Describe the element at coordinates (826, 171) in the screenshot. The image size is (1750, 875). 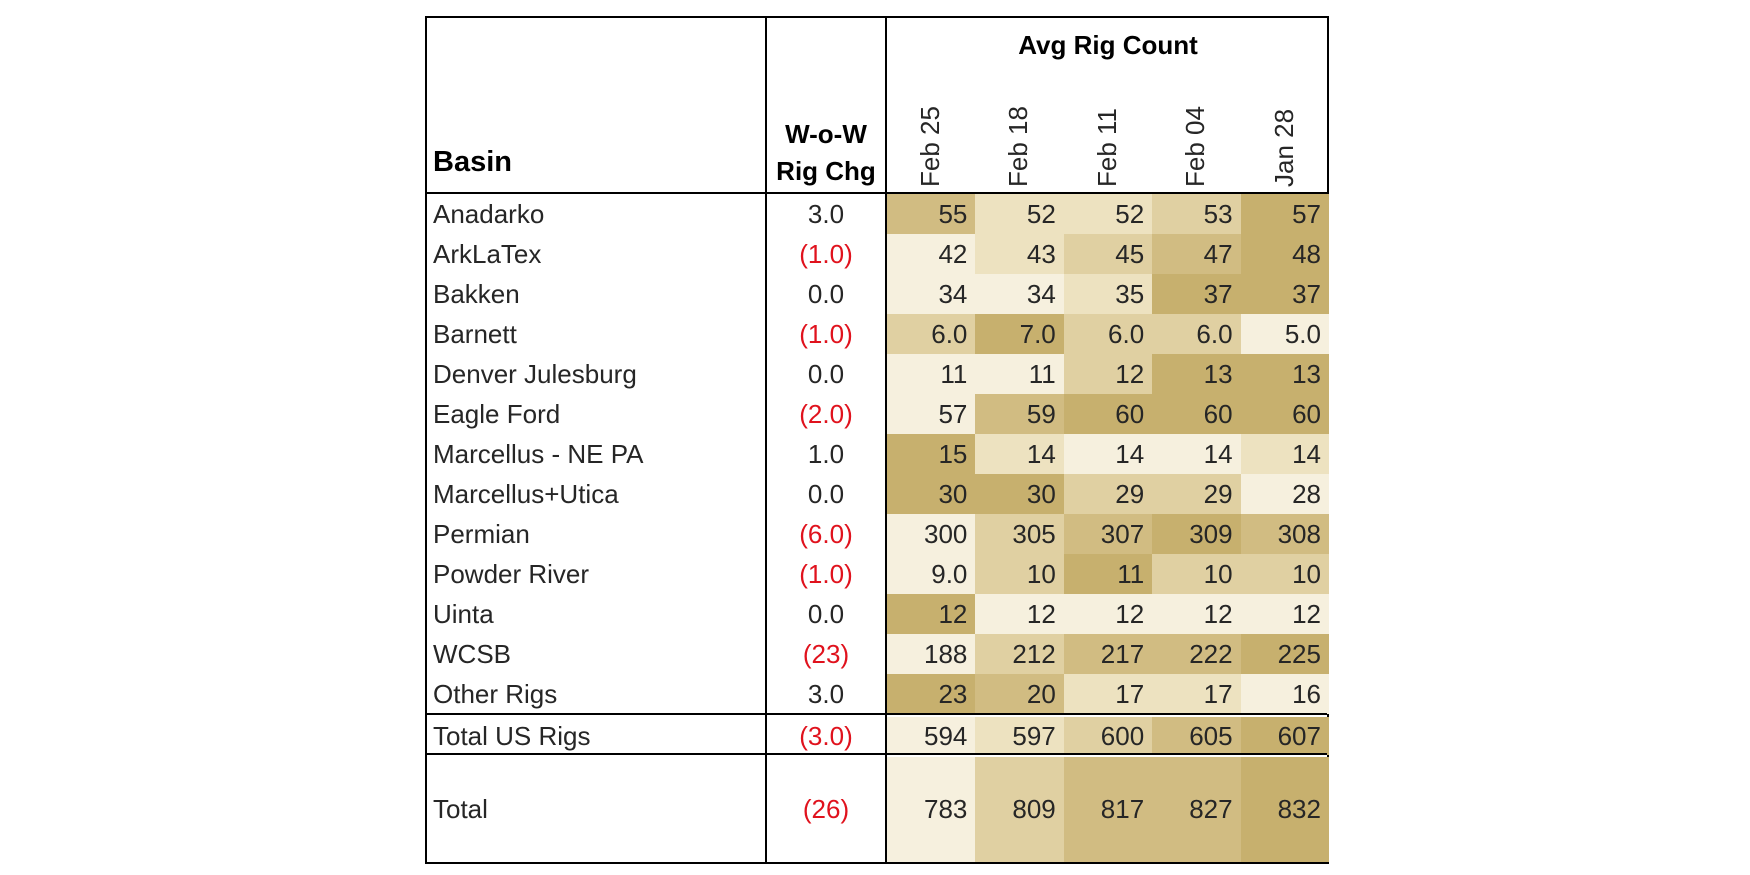
I see `wow-header-line-2: Rig Chg` at that location.